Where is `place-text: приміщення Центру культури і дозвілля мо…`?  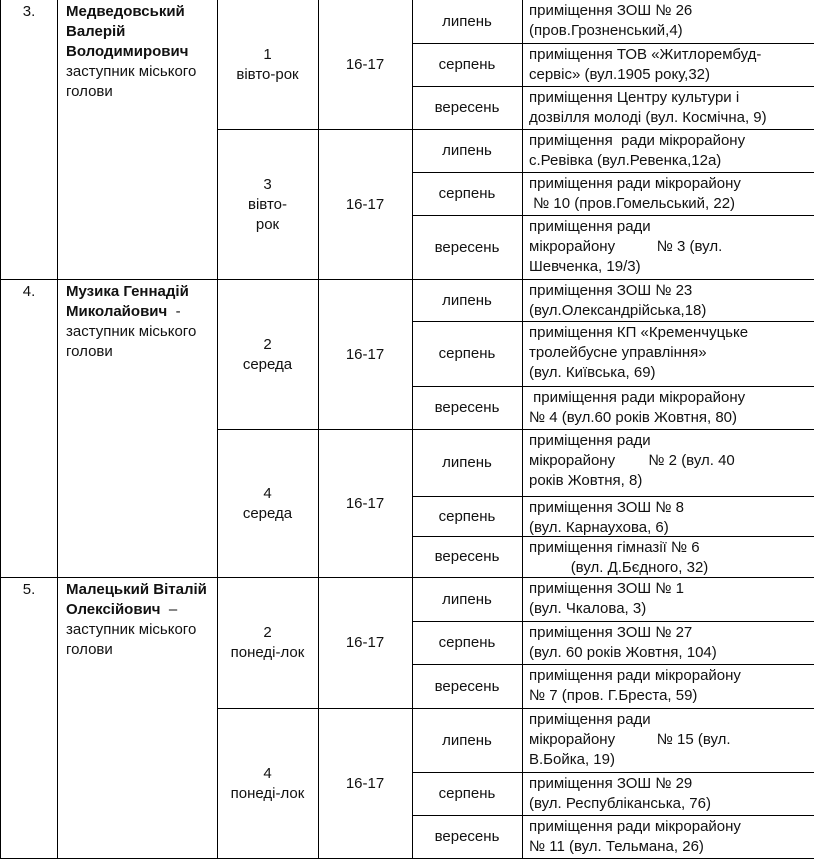 place-text: приміщення Центру культури і дозвілля мо… is located at coordinates (648, 107).